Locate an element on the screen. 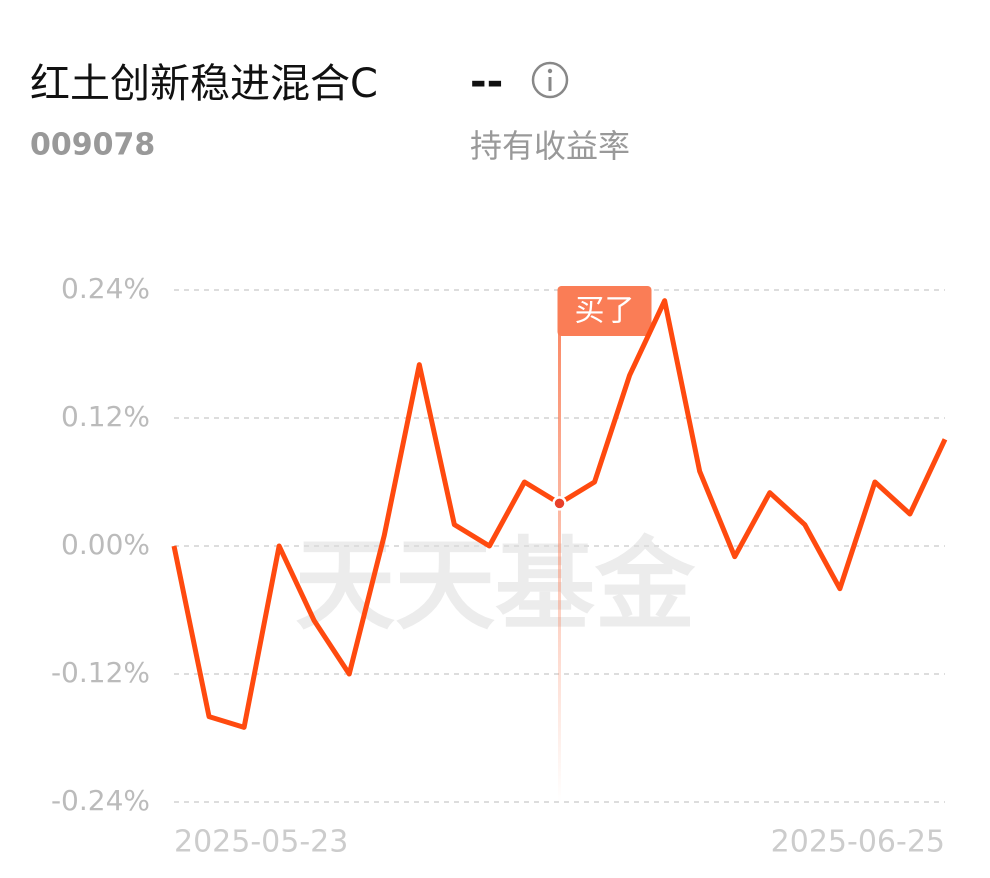 Image resolution: width=990 pixels, height=878 pixels. y-tick-label: -0.24% is located at coordinates (100, 800).